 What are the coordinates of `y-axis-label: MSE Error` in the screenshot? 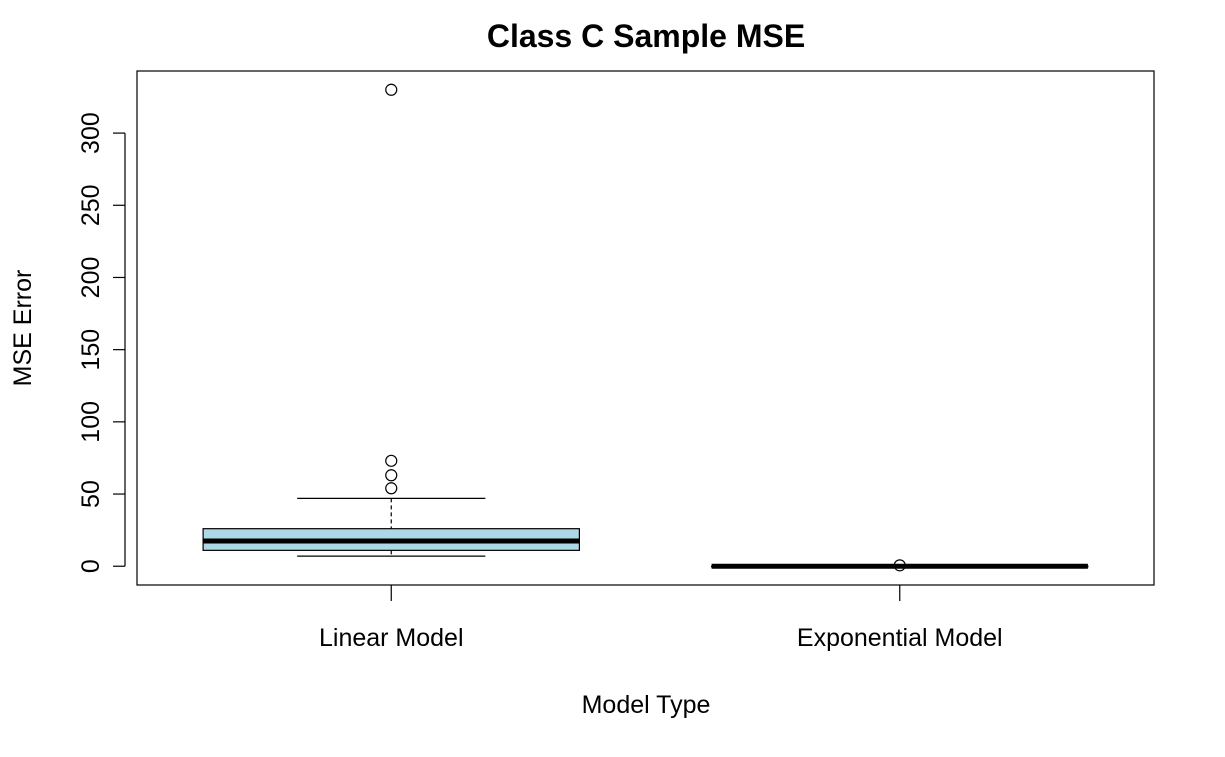 It's located at (23, 328).